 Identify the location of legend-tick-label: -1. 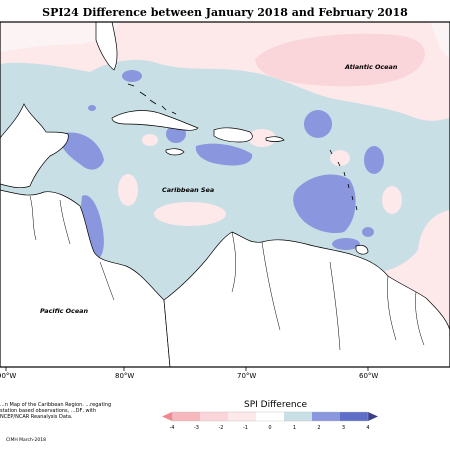
(245, 428).